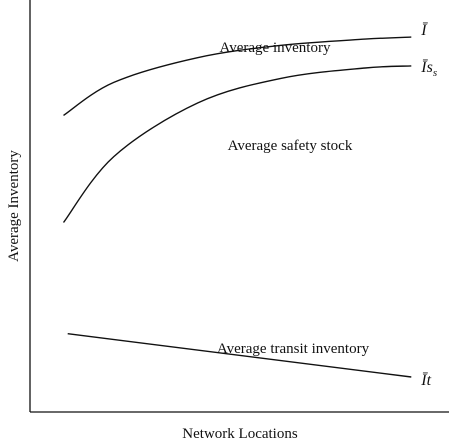 The width and height of the screenshot is (450, 442). Describe the element at coordinates (424, 30) in the screenshot. I see `average-inventory-end-label: Ī` at that location.